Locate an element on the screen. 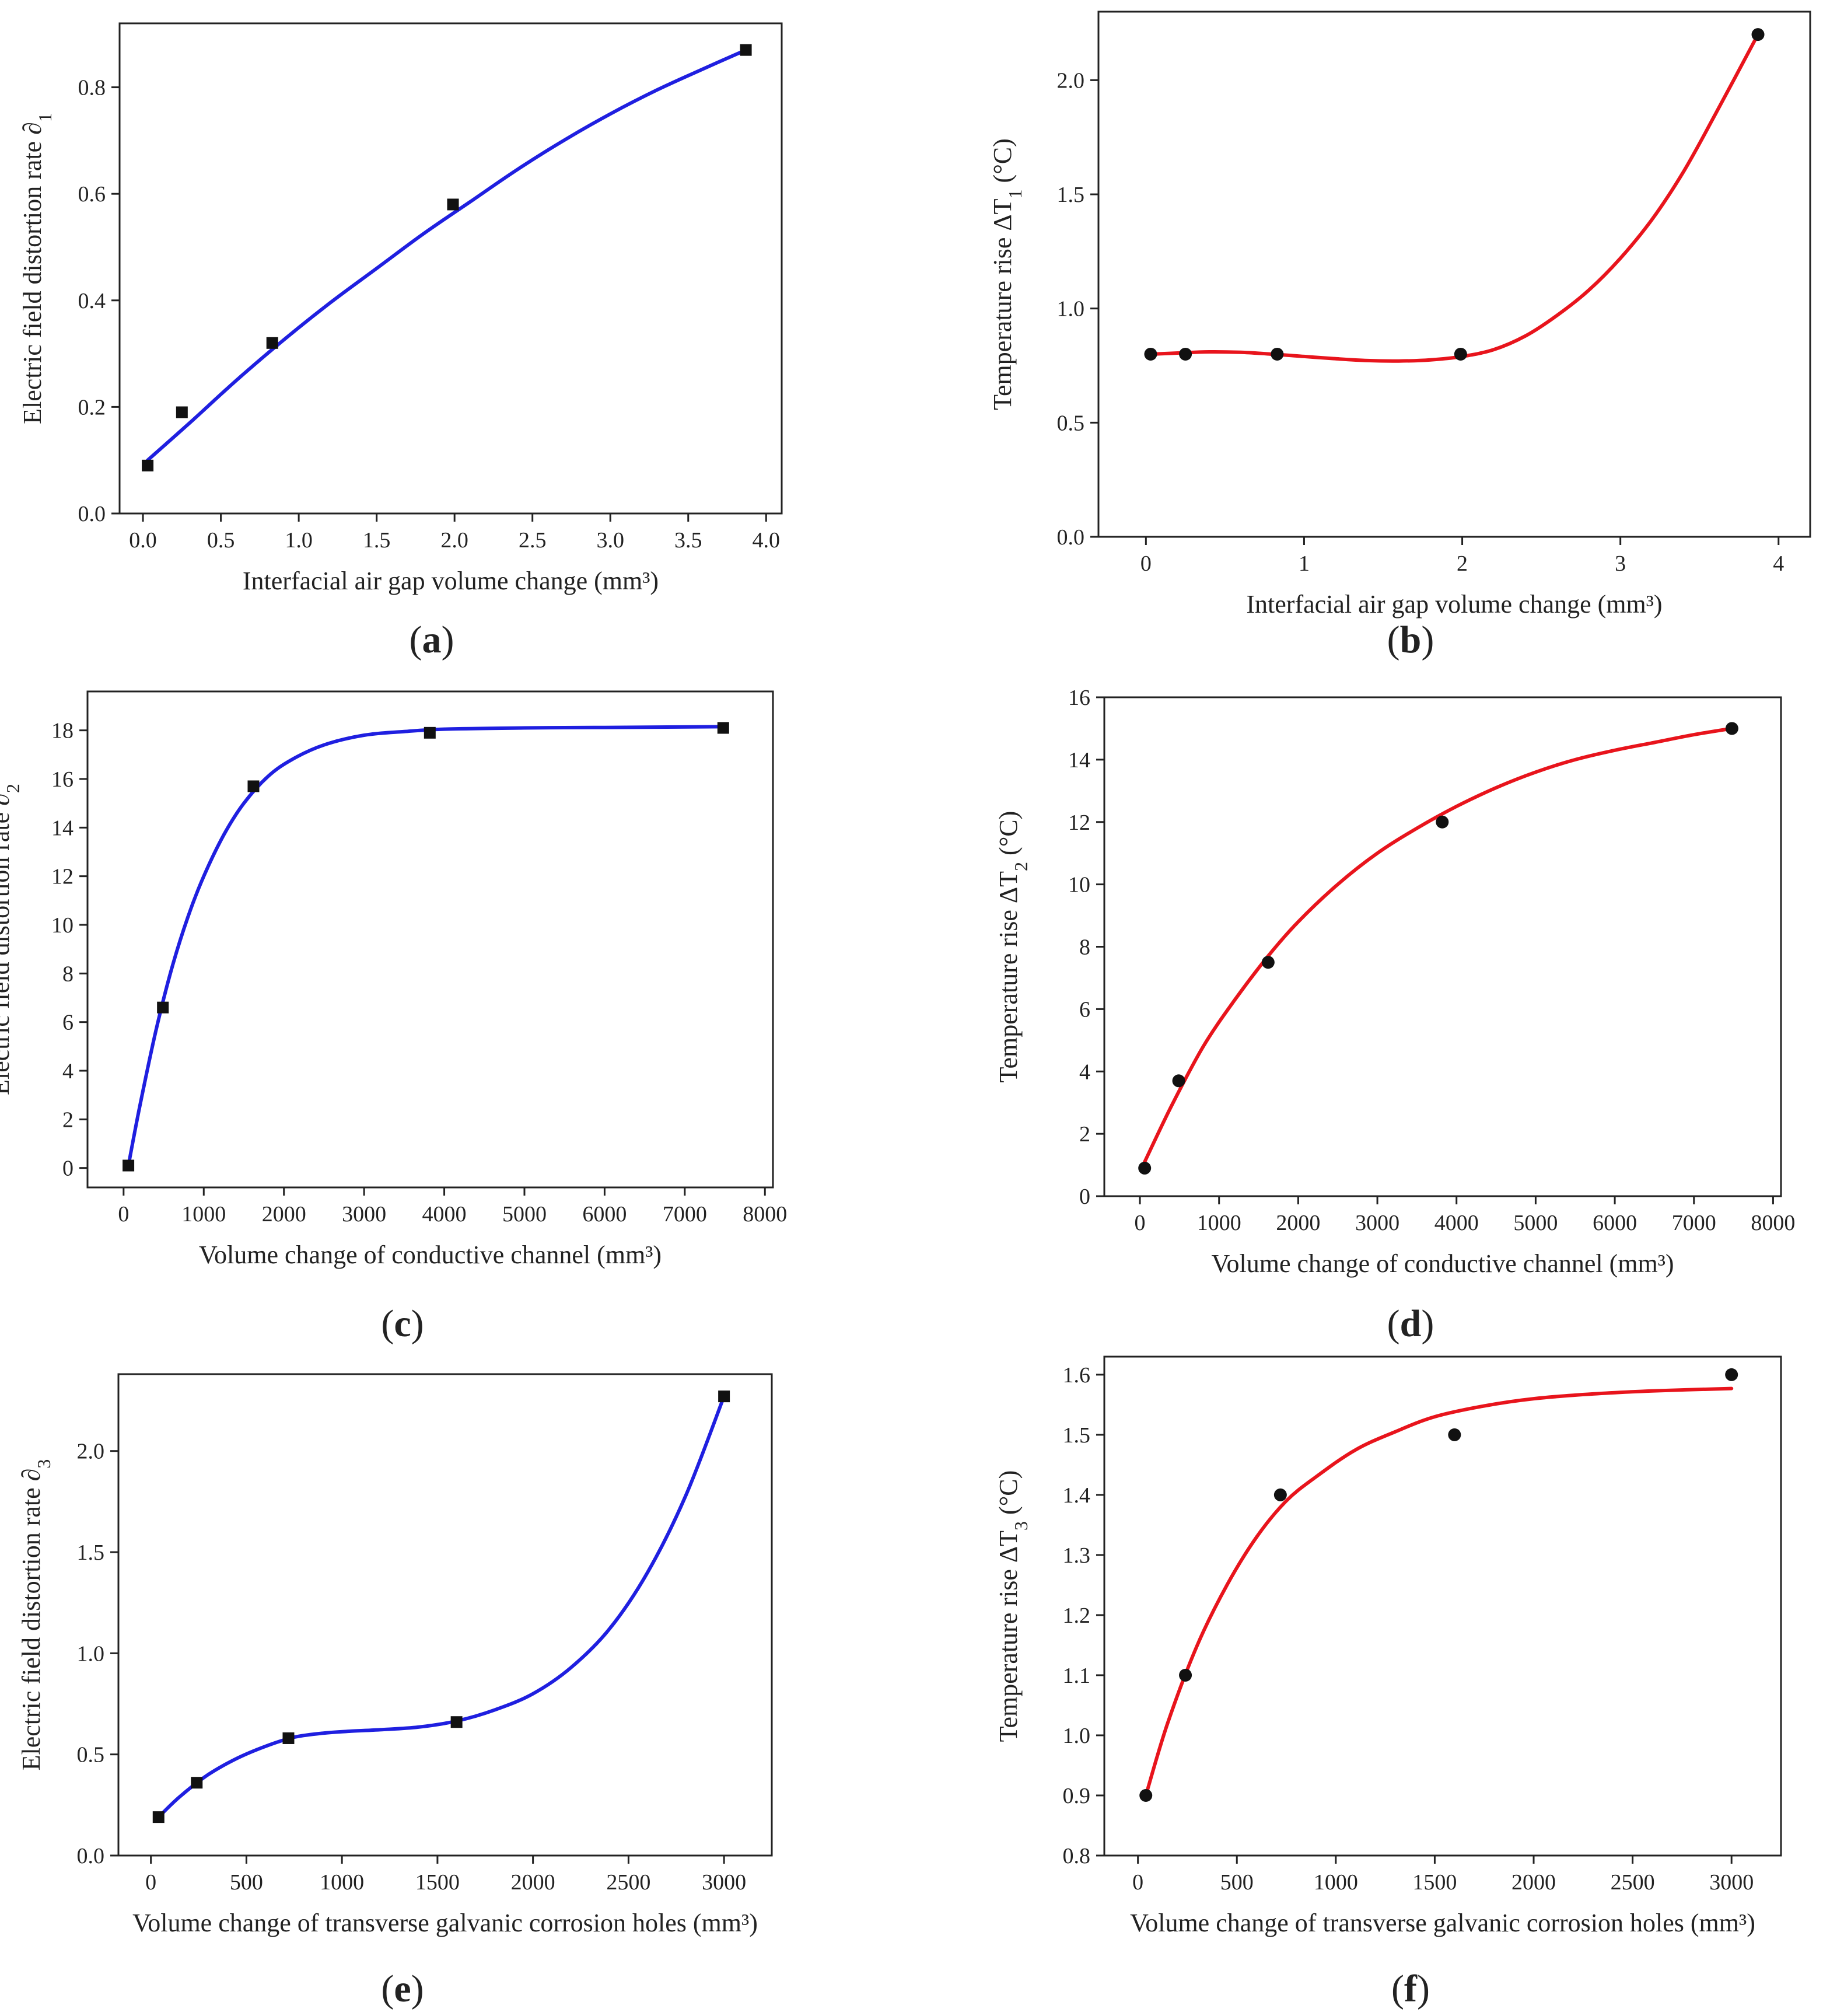  x-tick-label-e: 2500 is located at coordinates (628, 1882).